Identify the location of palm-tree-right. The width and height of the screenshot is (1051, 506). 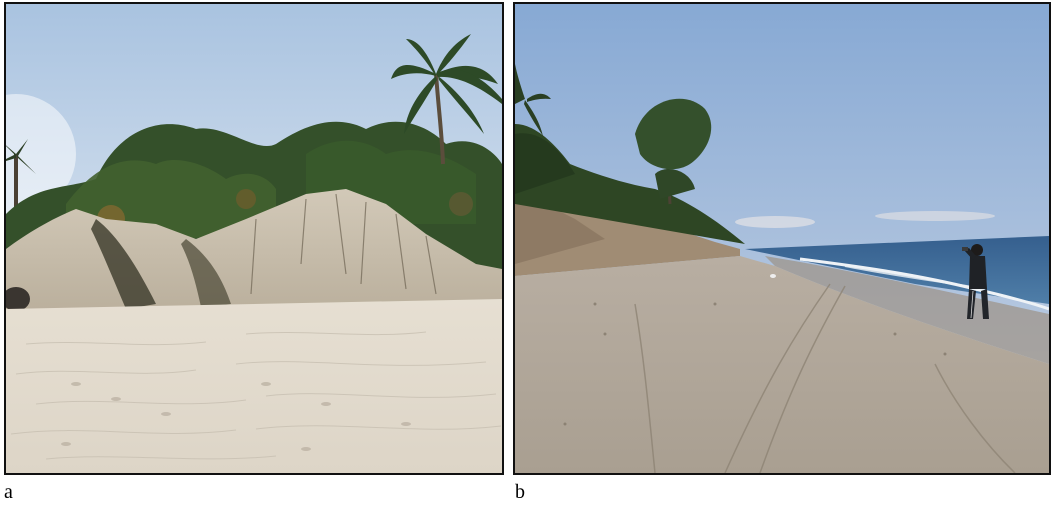
(446, 99).